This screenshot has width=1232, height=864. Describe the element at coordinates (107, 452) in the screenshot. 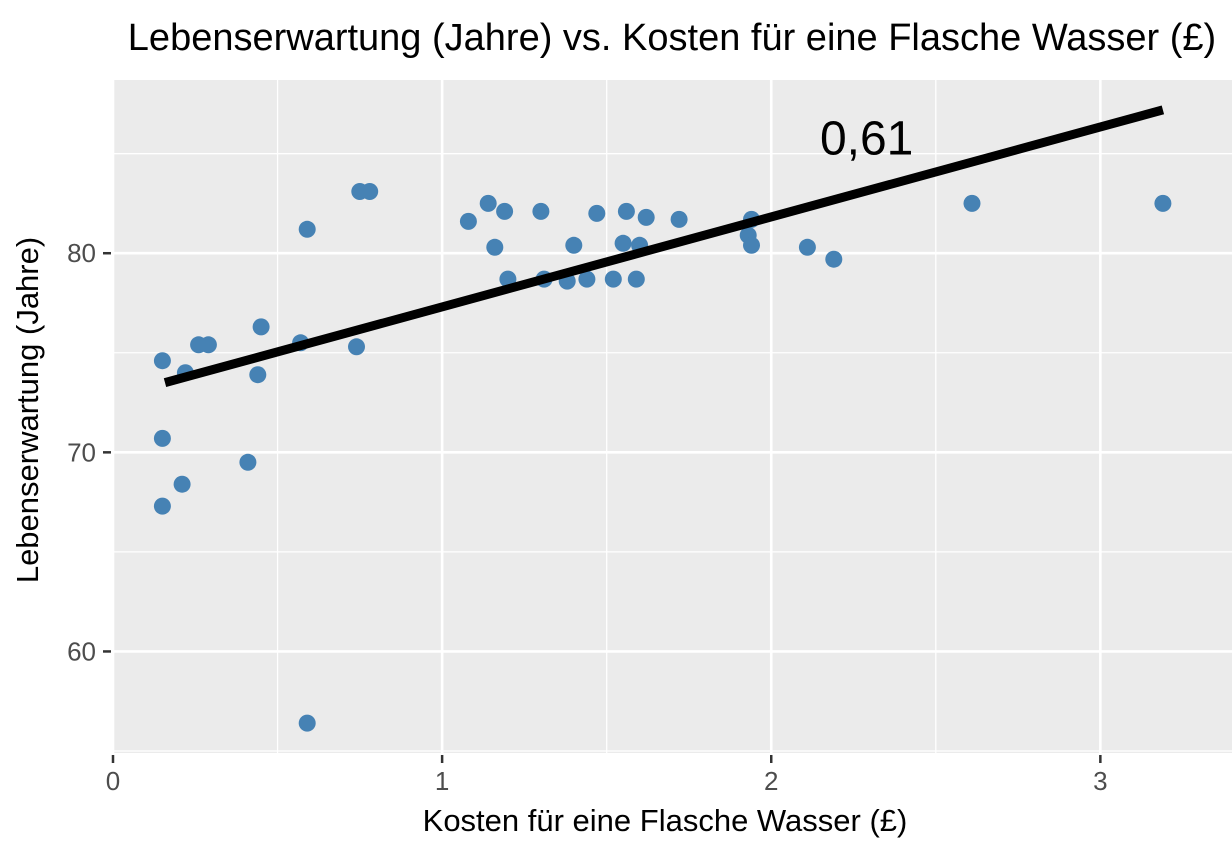

I see `y-axis-tick-marks` at that location.